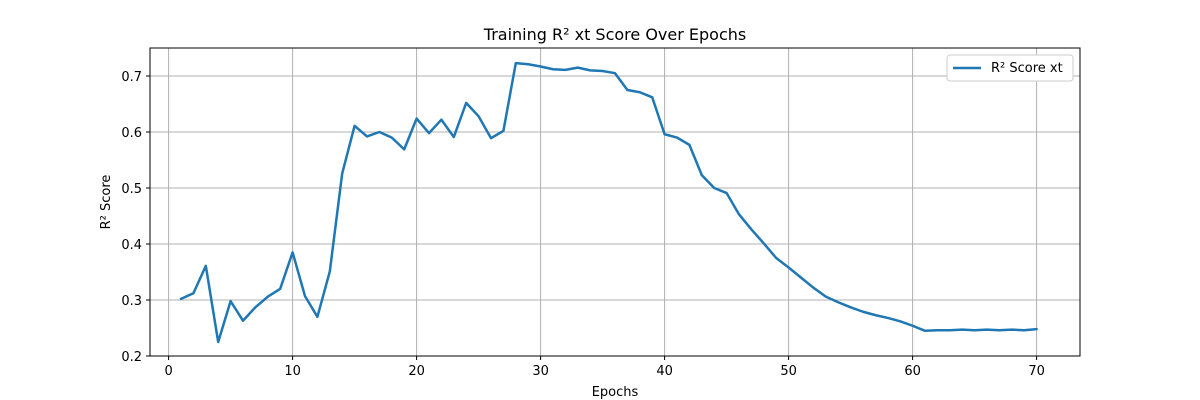 The image size is (1200, 400). Describe the element at coordinates (912, 371) in the screenshot. I see `x-tick-label: 60` at that location.